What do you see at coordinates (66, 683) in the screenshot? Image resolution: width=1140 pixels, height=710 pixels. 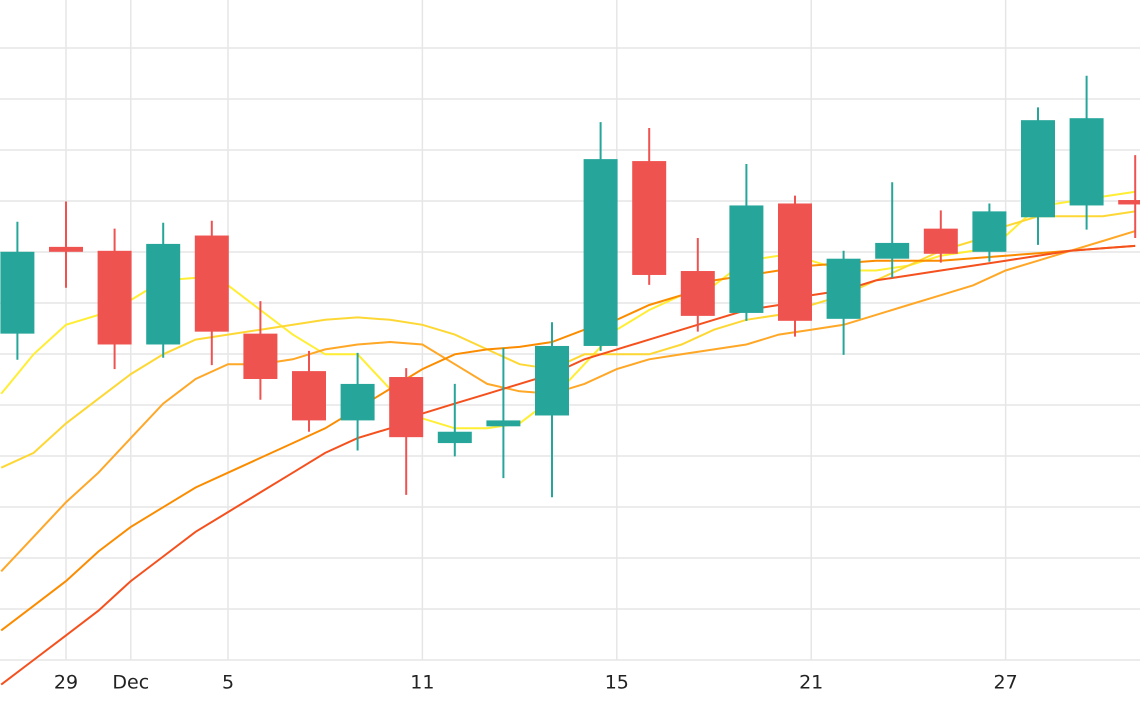 I see `x-tick-label: 29` at bounding box center [66, 683].